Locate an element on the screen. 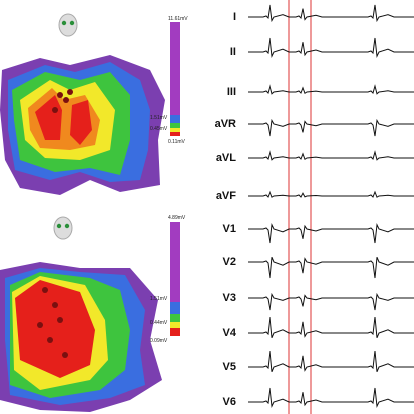  color-bar-bottom is located at coordinates (175, 279).